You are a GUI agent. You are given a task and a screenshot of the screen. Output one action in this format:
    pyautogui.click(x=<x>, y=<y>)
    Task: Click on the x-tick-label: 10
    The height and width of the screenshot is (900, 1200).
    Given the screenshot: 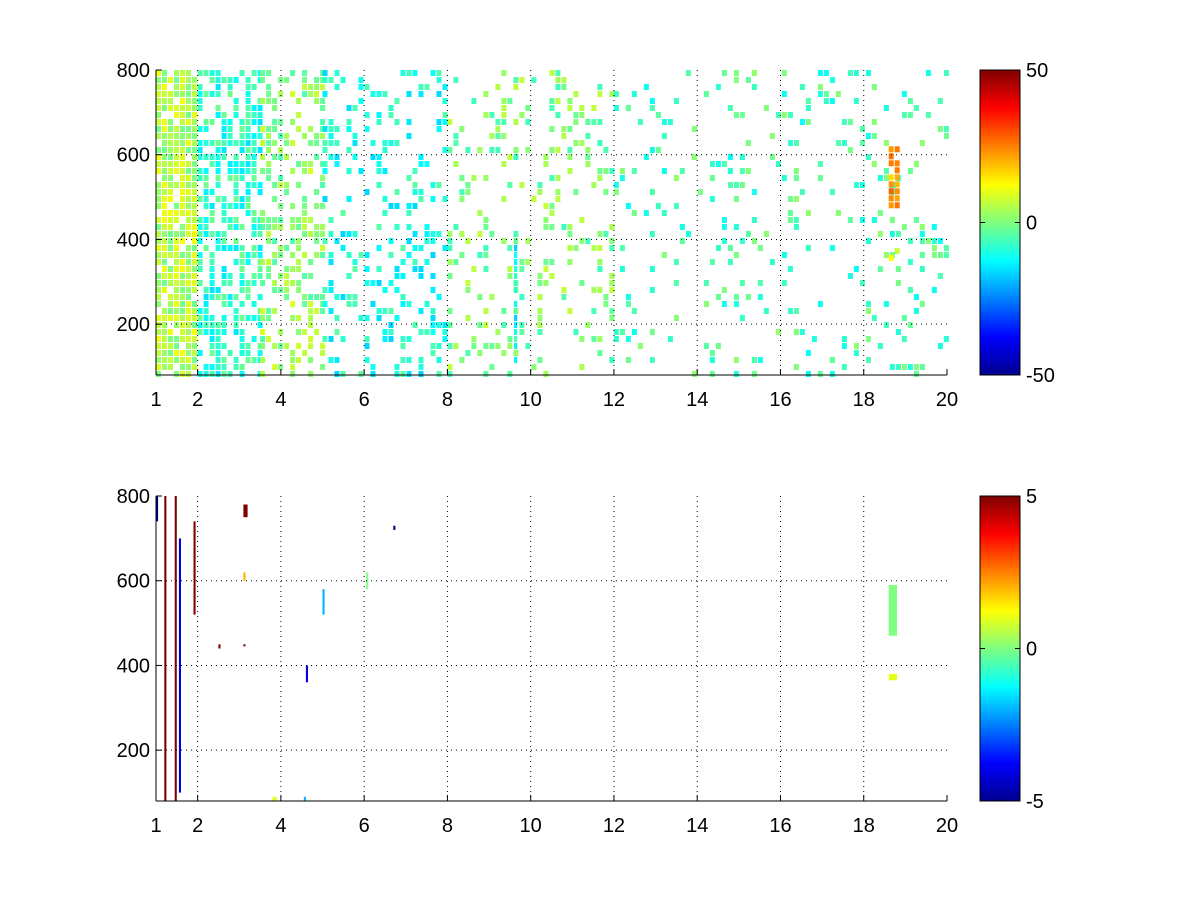 What is the action you would take?
    pyautogui.click(x=531, y=826)
    